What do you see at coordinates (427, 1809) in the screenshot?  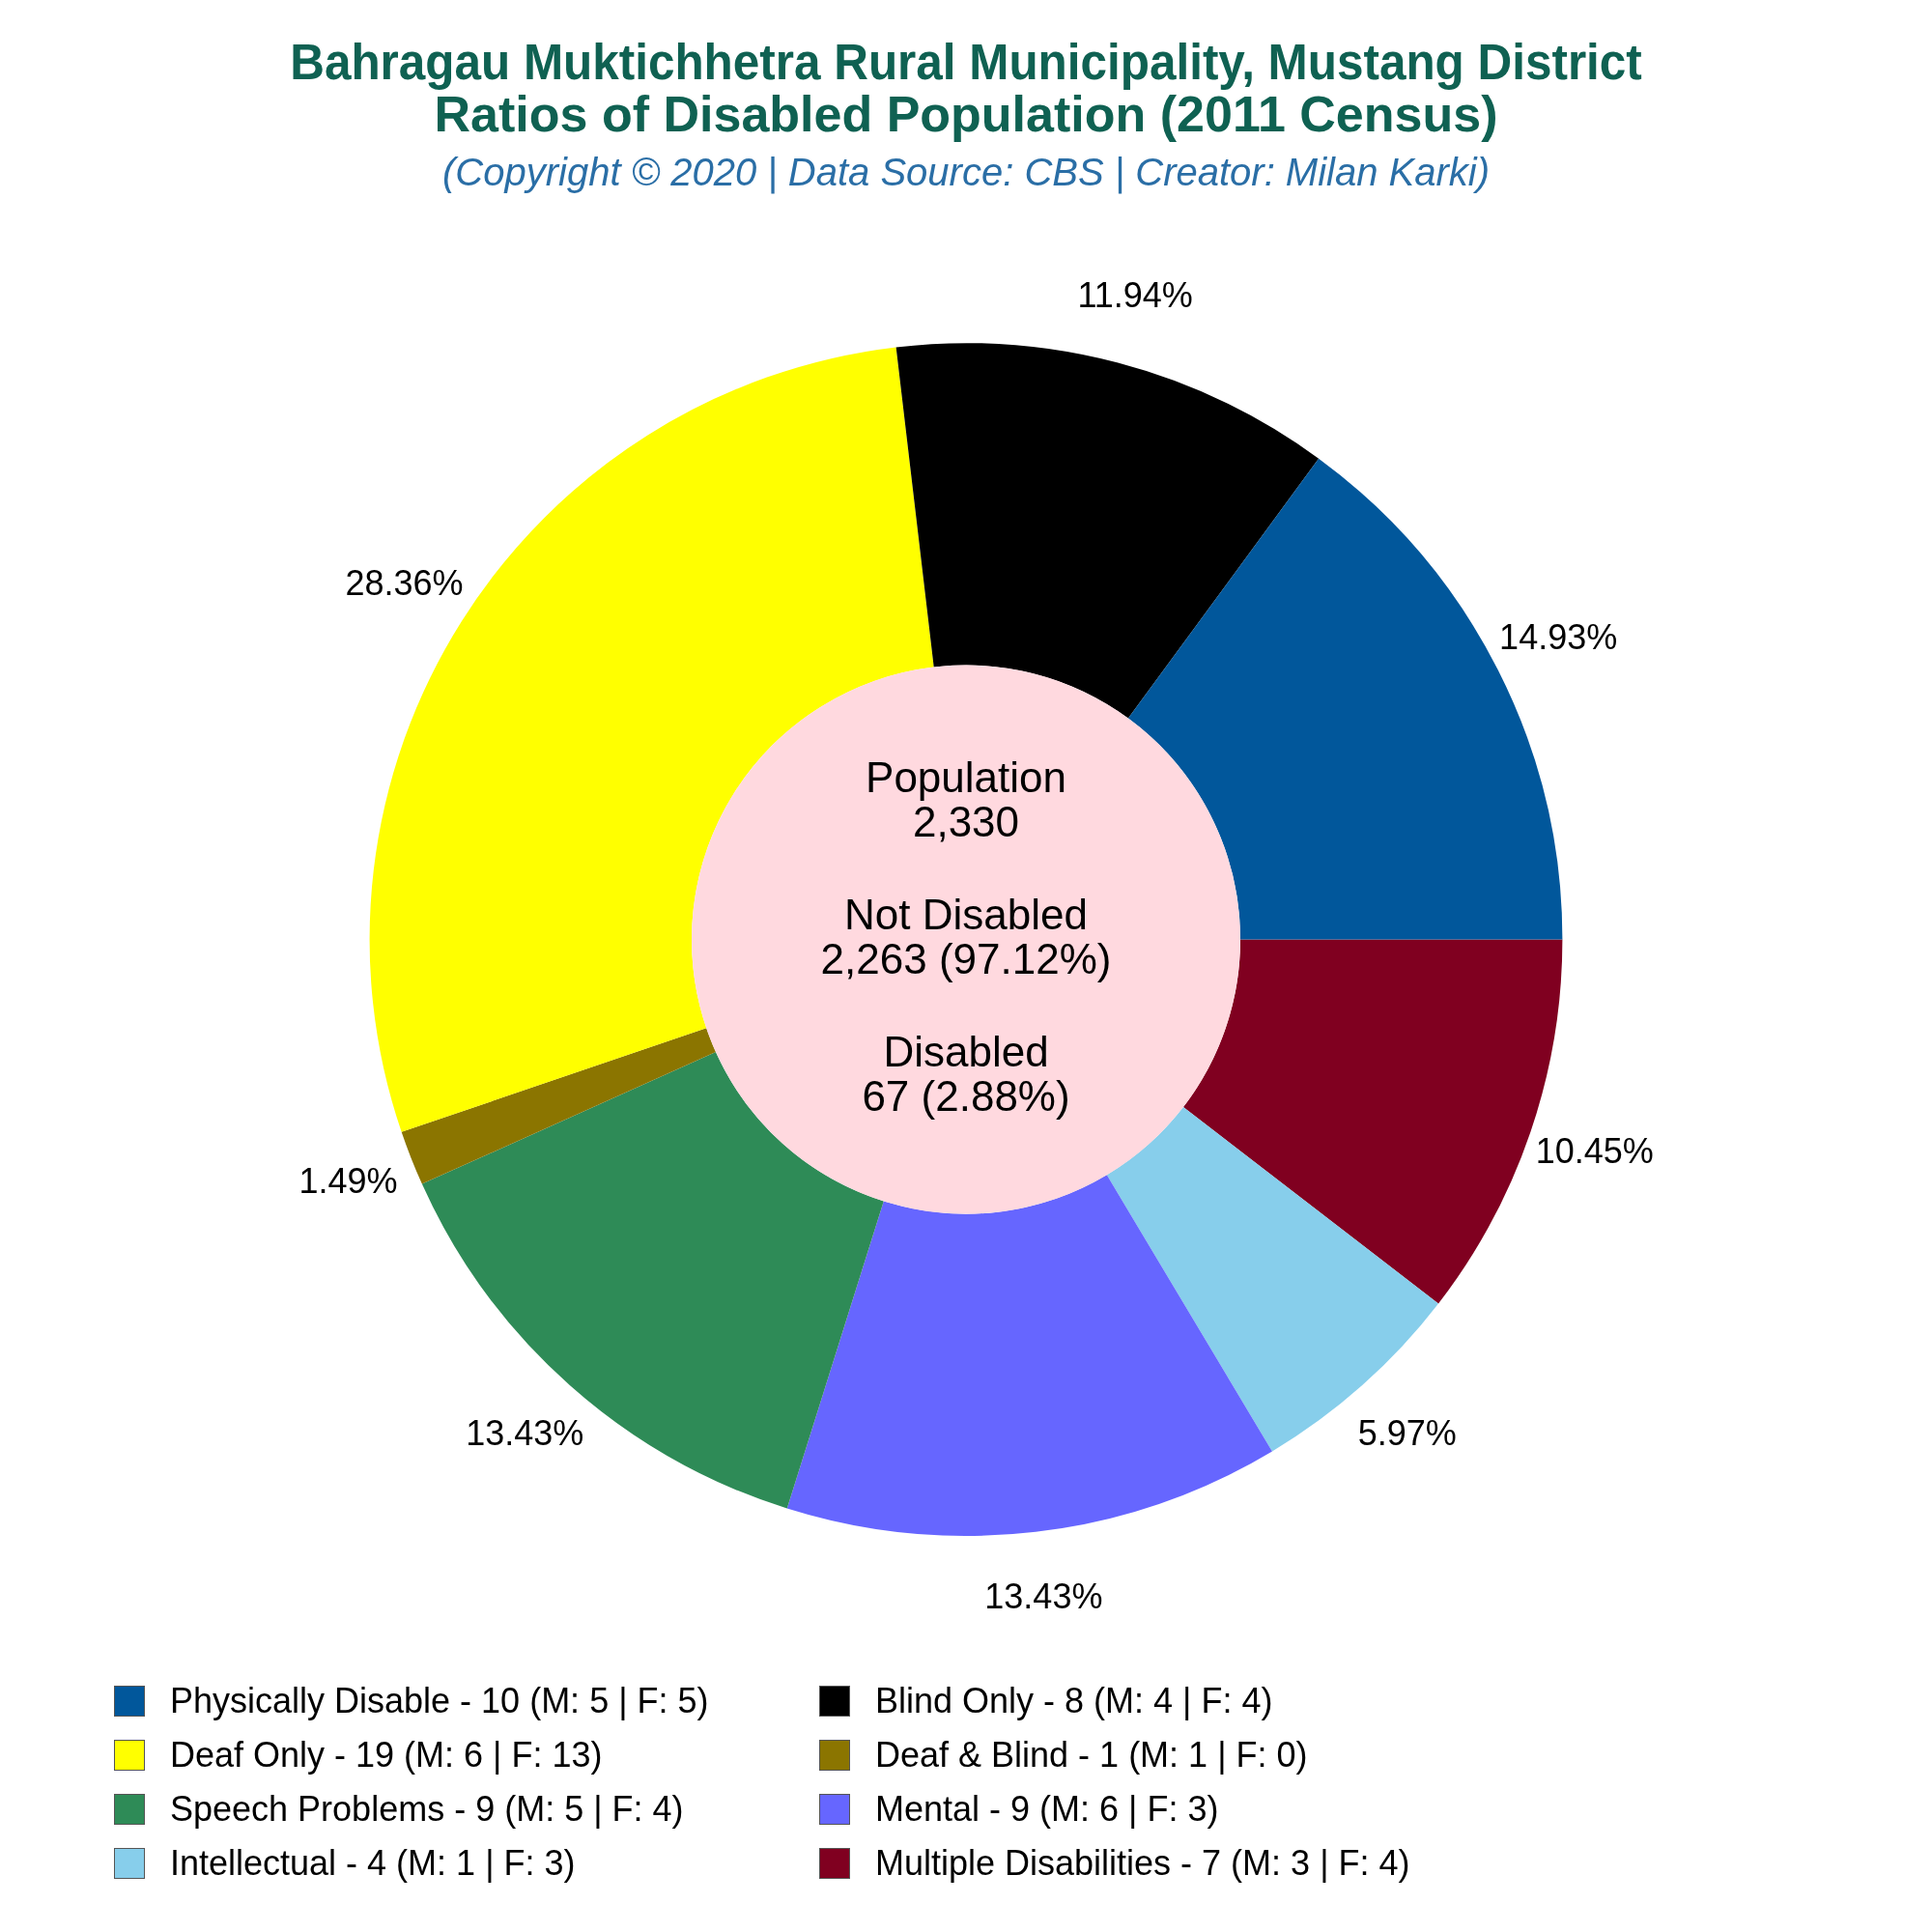 I see `legend-label: Speech Problems - 9 (M: 5 | F: 4)` at bounding box center [427, 1809].